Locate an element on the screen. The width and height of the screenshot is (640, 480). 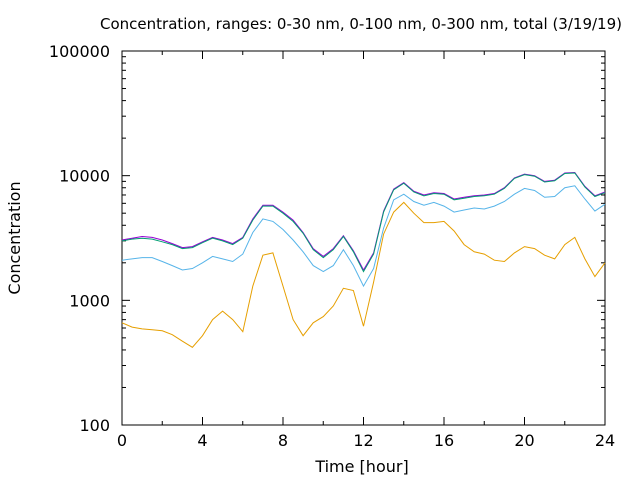
y-tick-label: 1000 is located at coordinates (89, 300).